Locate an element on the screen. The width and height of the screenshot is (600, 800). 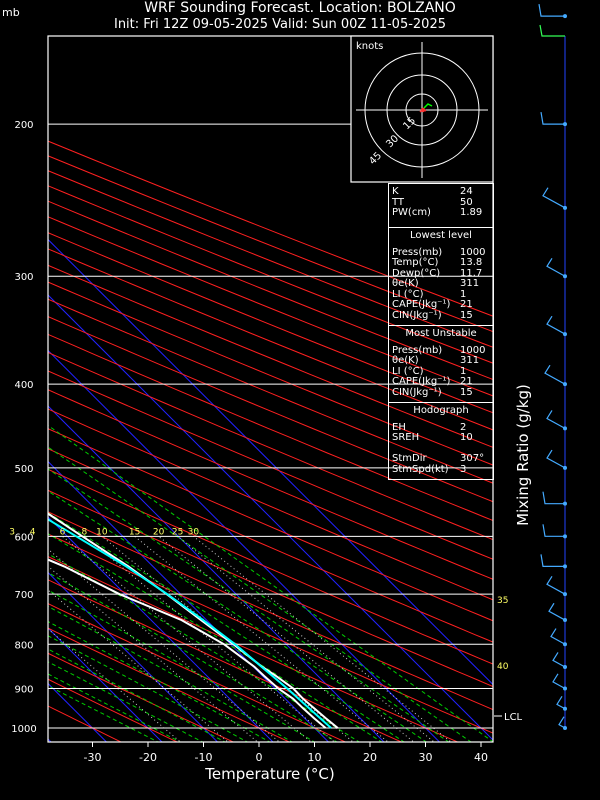
most-unstable-heading: Most Unstable is located at coordinates (441, 333).